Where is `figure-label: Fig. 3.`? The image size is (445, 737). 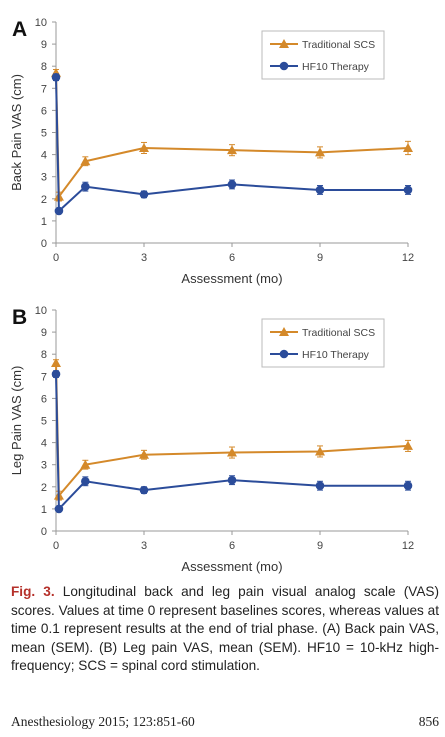
figure-label: Fig. 3. is located at coordinates (33, 591).